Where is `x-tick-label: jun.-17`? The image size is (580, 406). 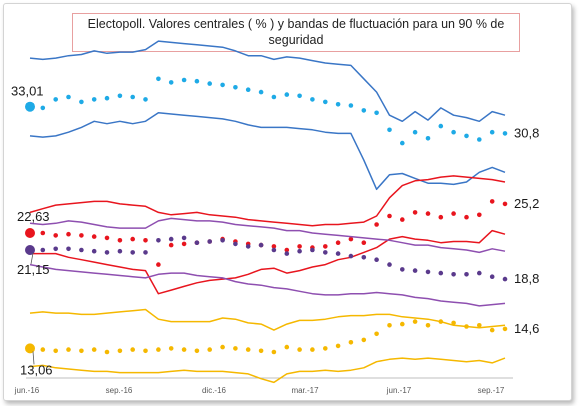
x-tick-label: jun.-17 is located at coordinates (399, 390).